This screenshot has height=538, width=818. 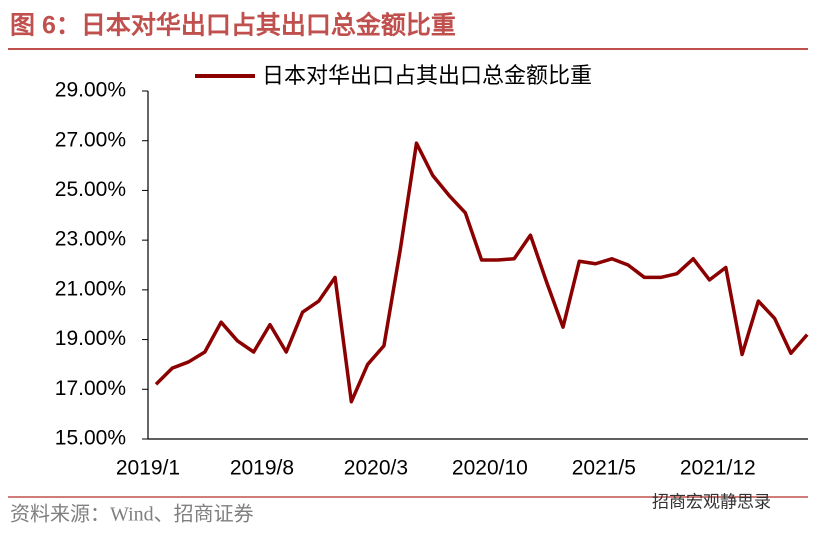 I want to click on y-tick-label: 29.00%, so click(x=90, y=90).